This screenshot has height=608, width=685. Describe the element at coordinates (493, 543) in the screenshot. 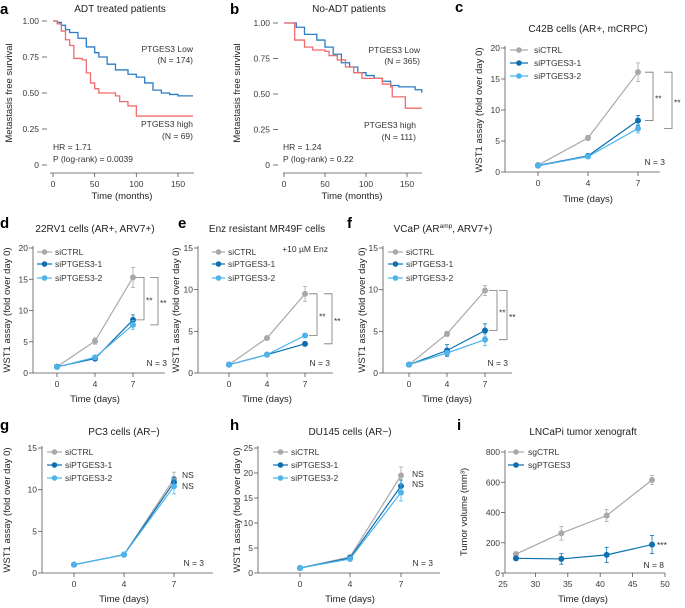

I see `y-tick-label: 200` at that location.